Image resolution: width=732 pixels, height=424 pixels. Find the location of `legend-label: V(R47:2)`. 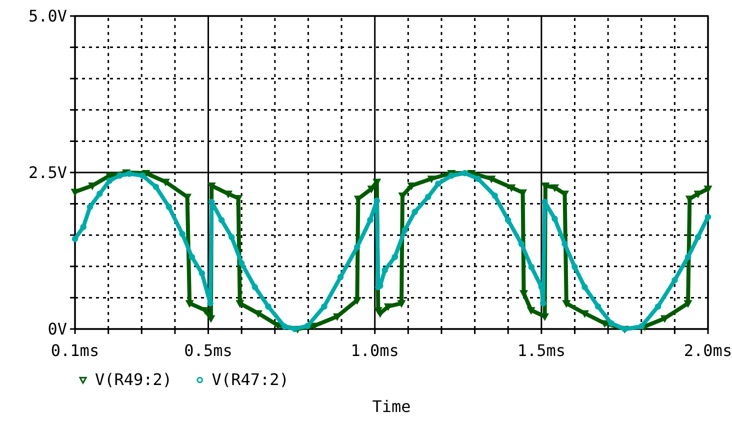

legend-label: V(R47:2) is located at coordinates (250, 379).